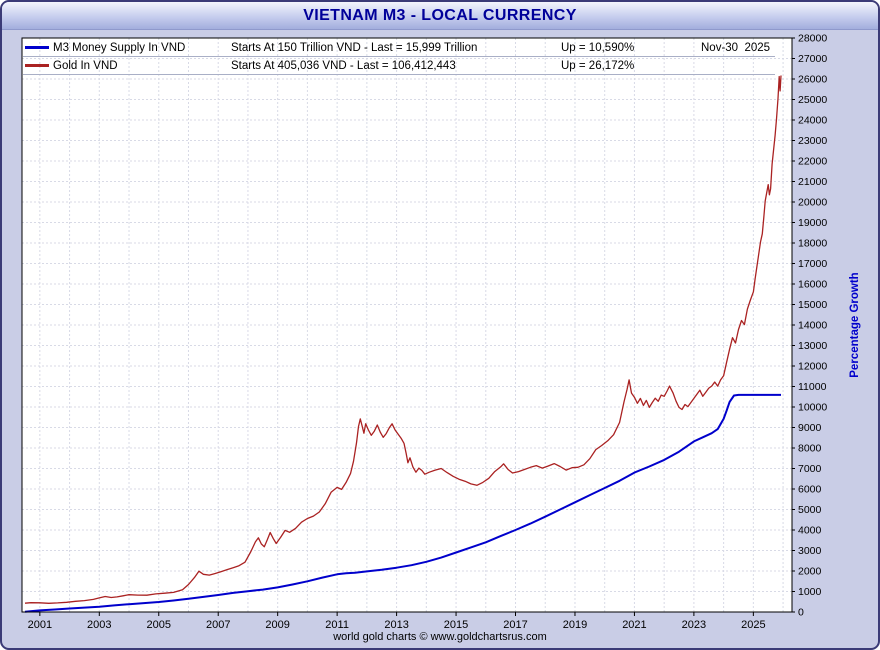  I want to click on m3-line-swatch-icon, so click(38, 47).